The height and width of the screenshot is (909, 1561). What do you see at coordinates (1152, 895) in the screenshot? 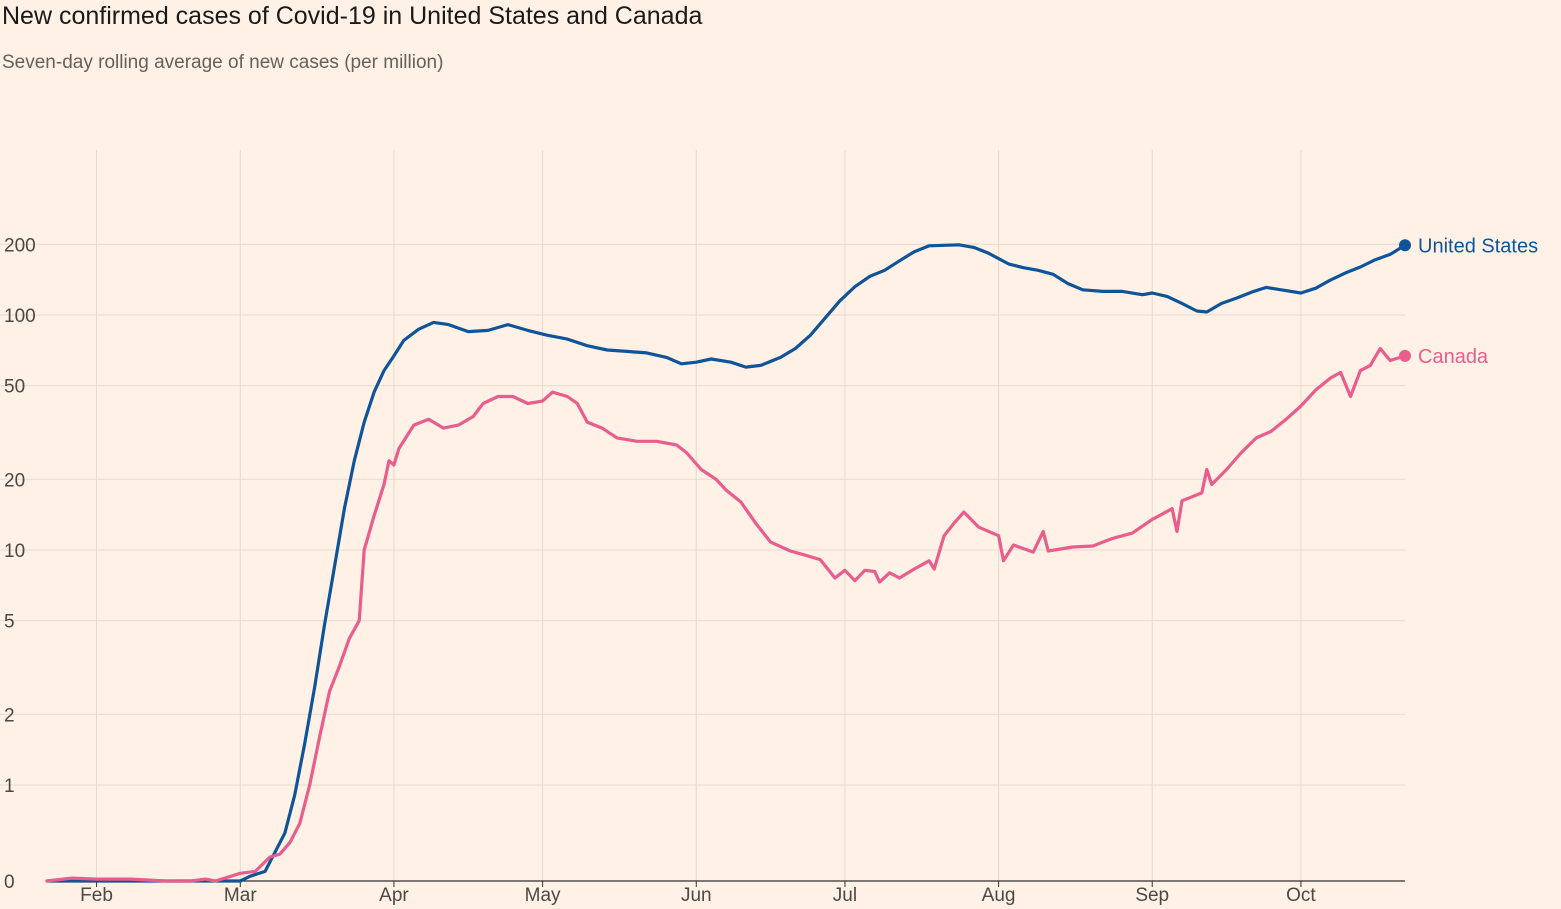
I see `x-tick-label: Sep` at bounding box center [1152, 895].